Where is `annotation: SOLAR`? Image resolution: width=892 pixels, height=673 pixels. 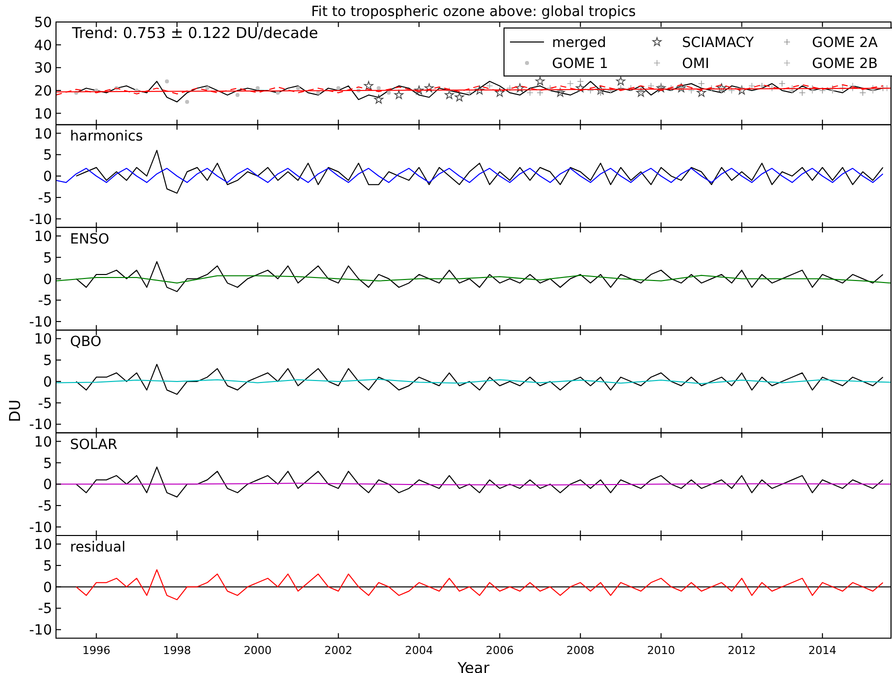
annotation: SOLAR is located at coordinates (94, 444).